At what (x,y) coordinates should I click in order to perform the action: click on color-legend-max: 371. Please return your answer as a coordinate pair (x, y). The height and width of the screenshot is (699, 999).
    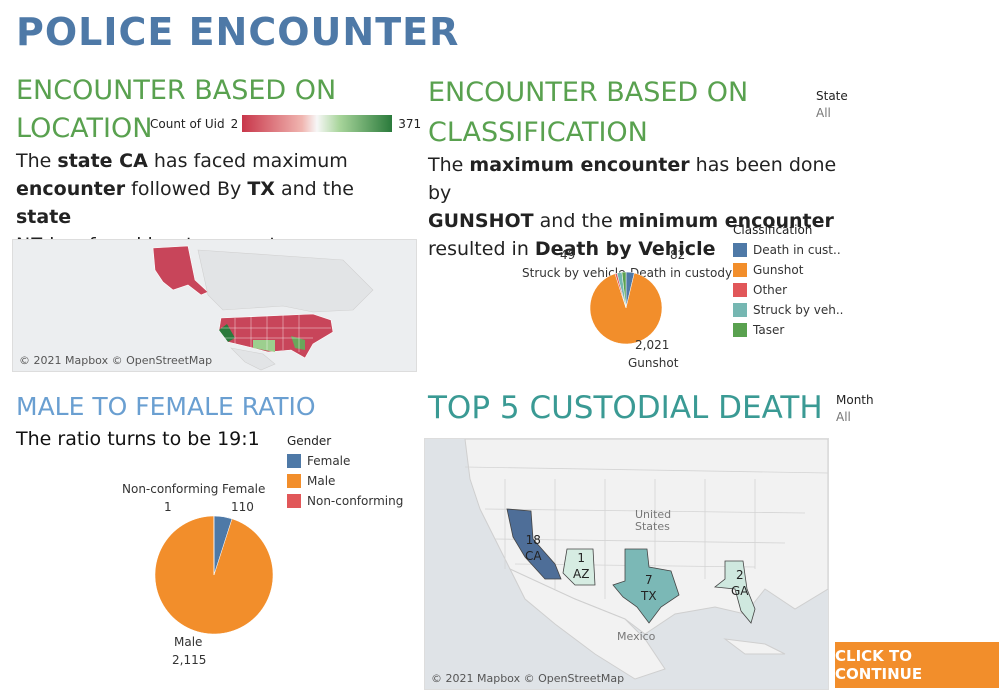
    Looking at the image, I should click on (410, 123).